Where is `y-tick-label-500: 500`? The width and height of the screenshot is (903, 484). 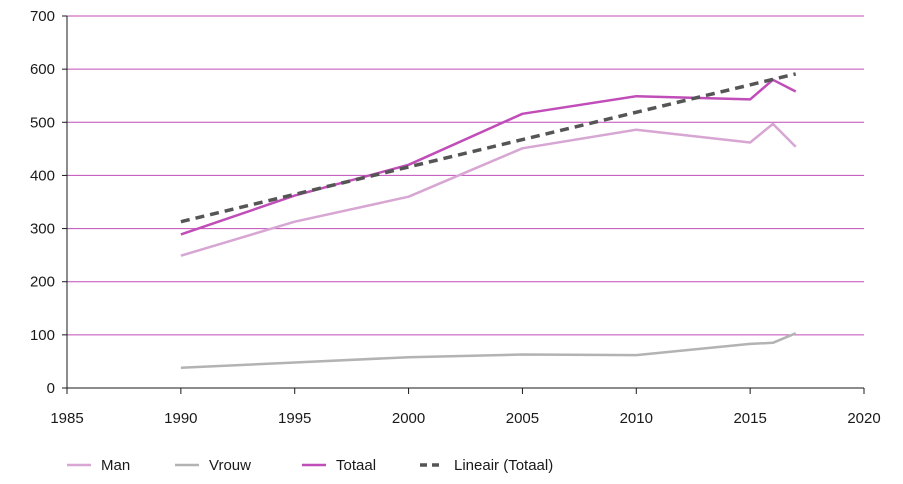 y-tick-label-500: 500 is located at coordinates (42, 122).